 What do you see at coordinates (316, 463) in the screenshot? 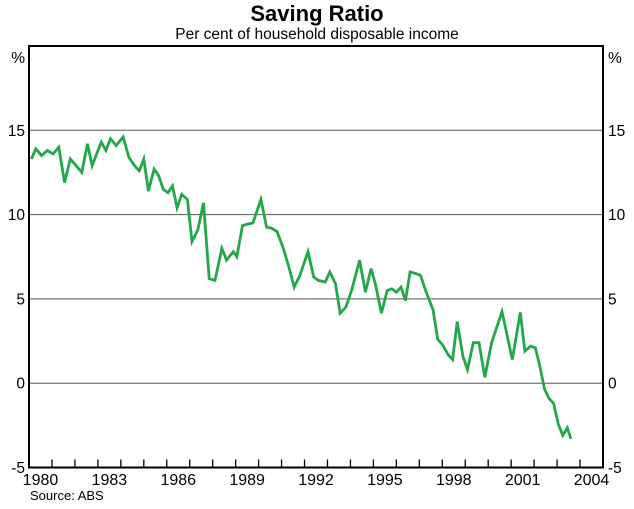
I see `x-axis-ticks` at bounding box center [316, 463].